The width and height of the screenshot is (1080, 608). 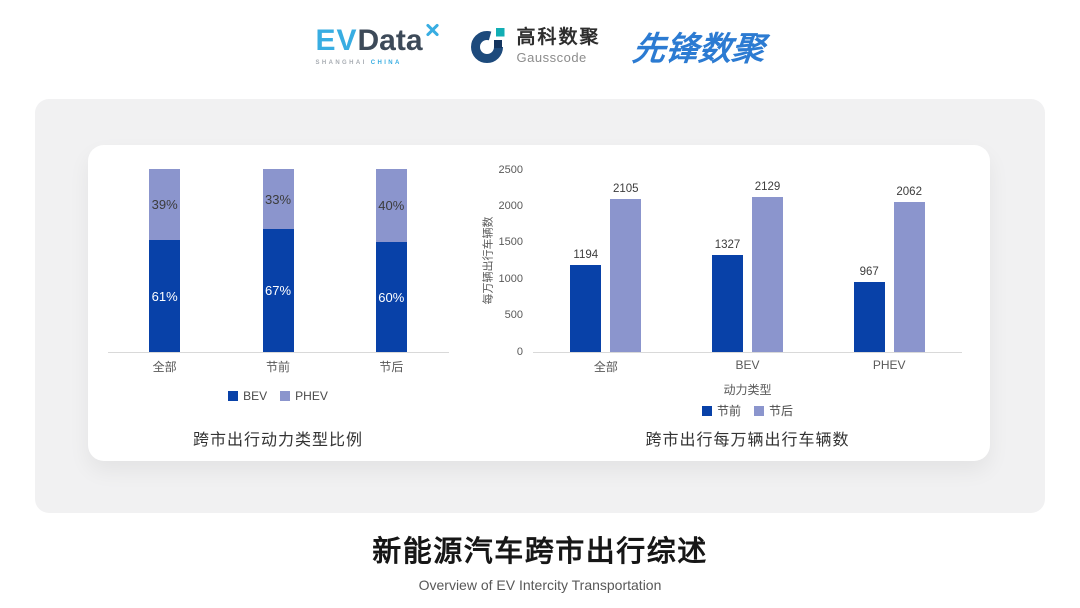 I want to click on bar-value-label: 67%, so click(x=278, y=290).